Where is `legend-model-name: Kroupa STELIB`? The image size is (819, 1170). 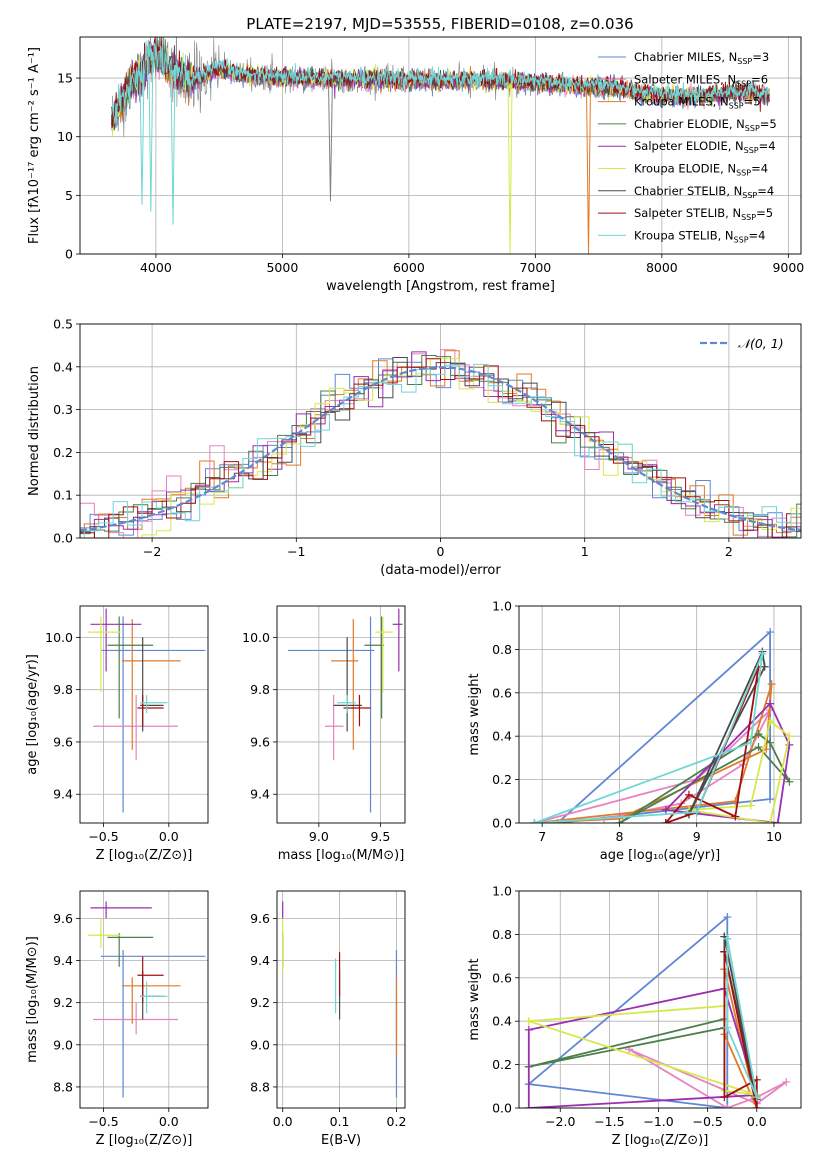 legend-model-name: Kroupa STELIB is located at coordinates (676, 235).